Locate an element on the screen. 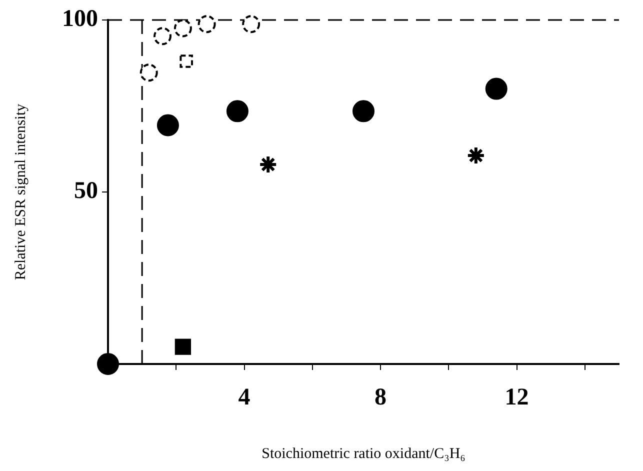 The height and width of the screenshot is (471, 643). x-tick-label: 12 is located at coordinates (516, 397).